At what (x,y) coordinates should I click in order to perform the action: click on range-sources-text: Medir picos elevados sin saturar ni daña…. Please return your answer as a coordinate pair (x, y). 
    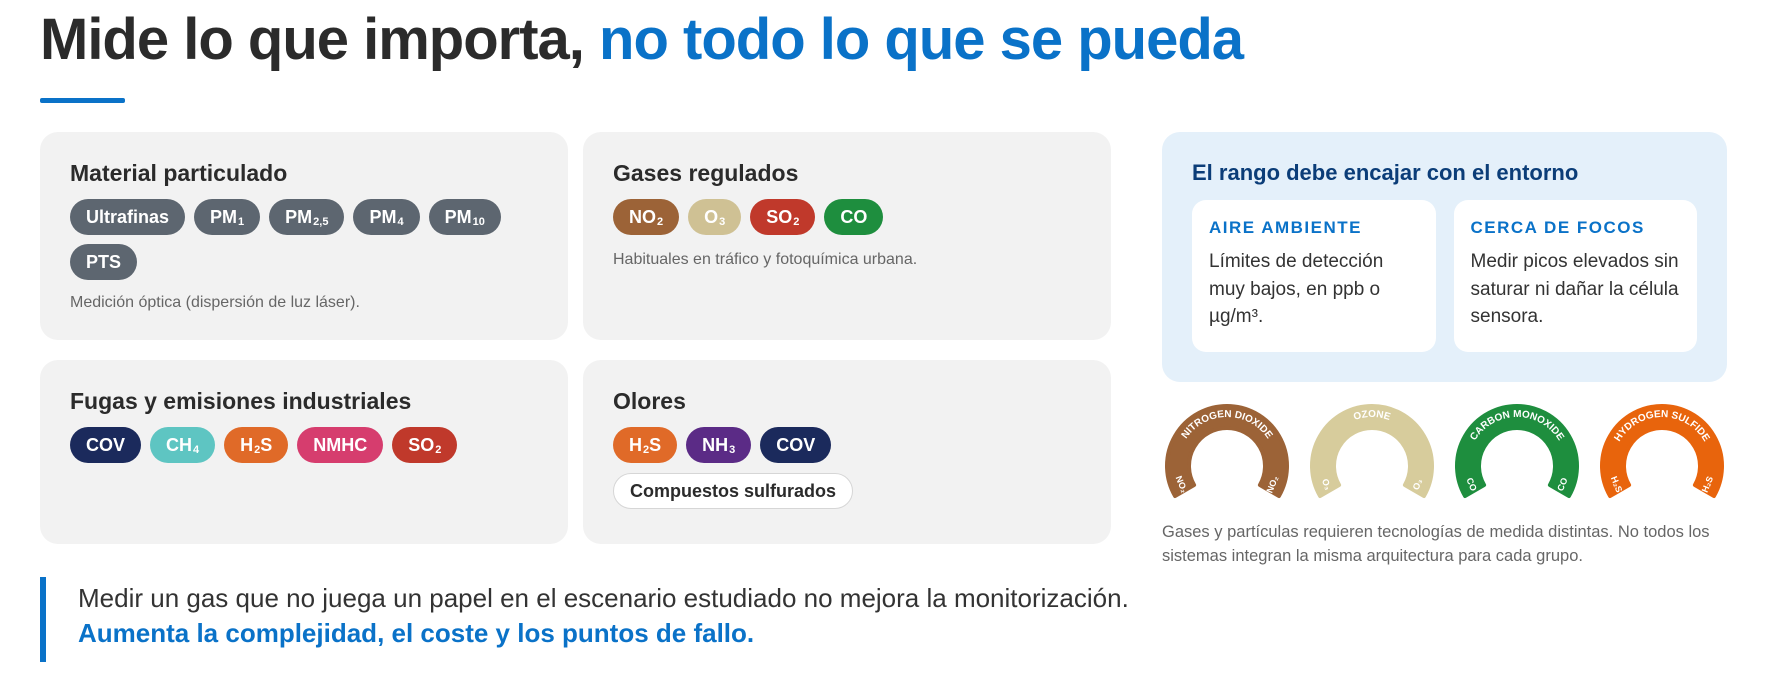
    Looking at the image, I should click on (1574, 289).